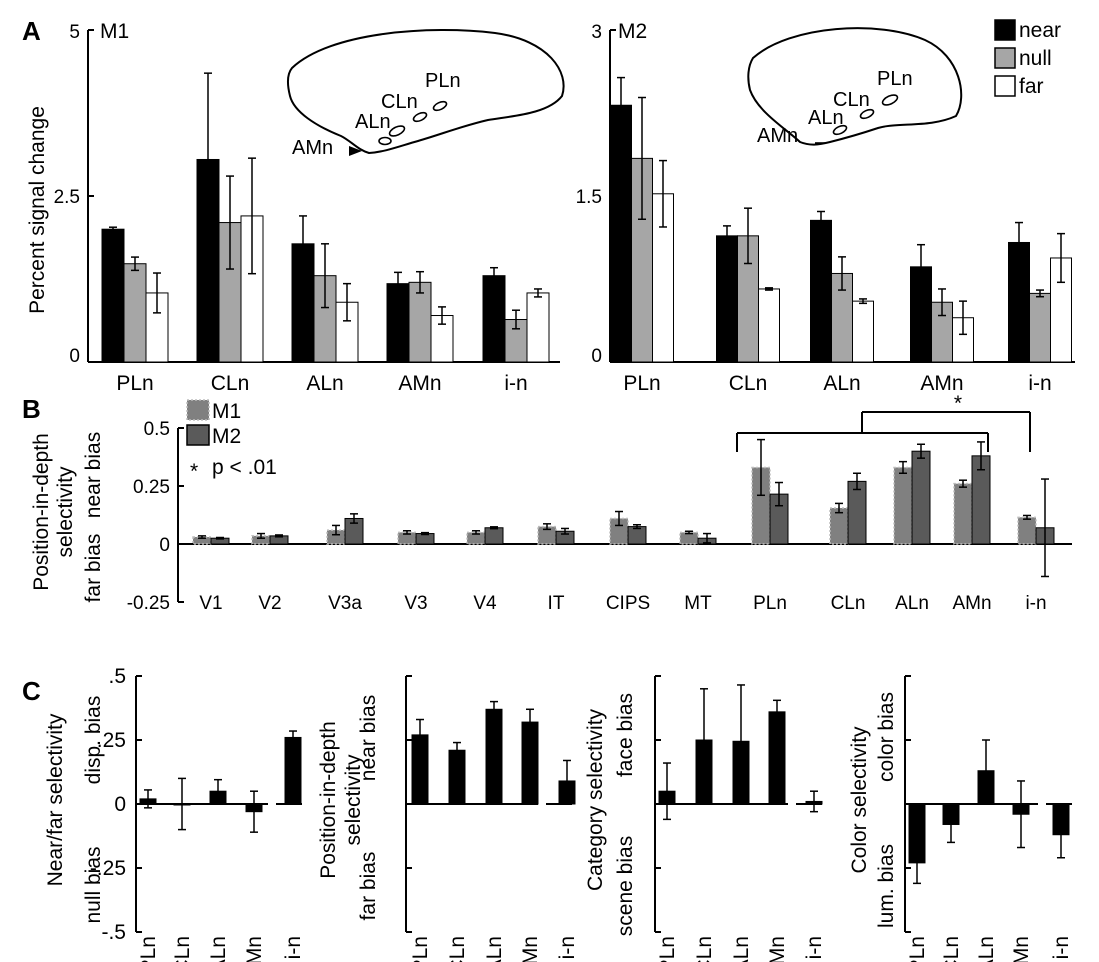 The width and height of the screenshot is (1099, 962). I want to click on C3-x-tick-label-ALn: ALn, so click(741, 949).